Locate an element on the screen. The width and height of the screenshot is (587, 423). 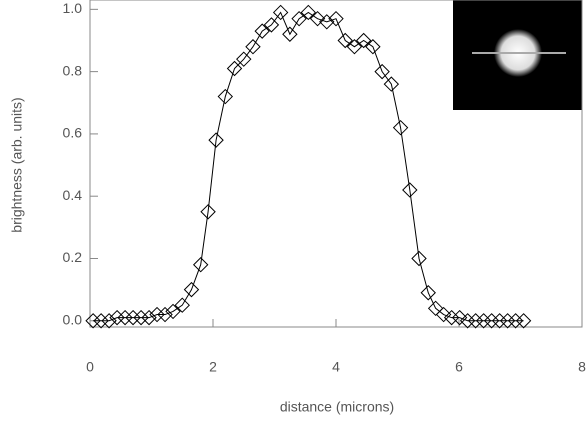
x-tick-label: 8 is located at coordinates (582, 367).